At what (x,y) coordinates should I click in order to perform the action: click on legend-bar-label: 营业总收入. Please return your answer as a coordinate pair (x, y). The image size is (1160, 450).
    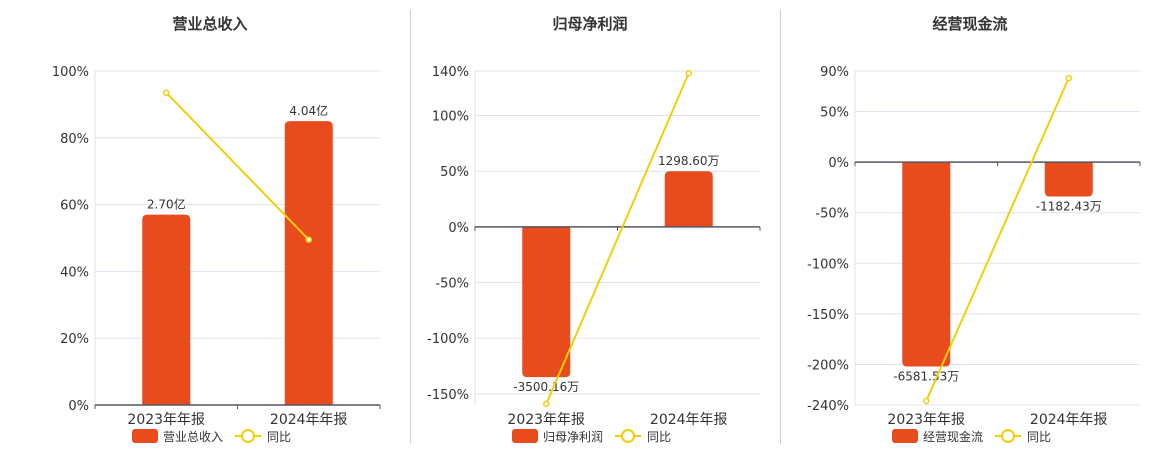
    Looking at the image, I should click on (193, 437).